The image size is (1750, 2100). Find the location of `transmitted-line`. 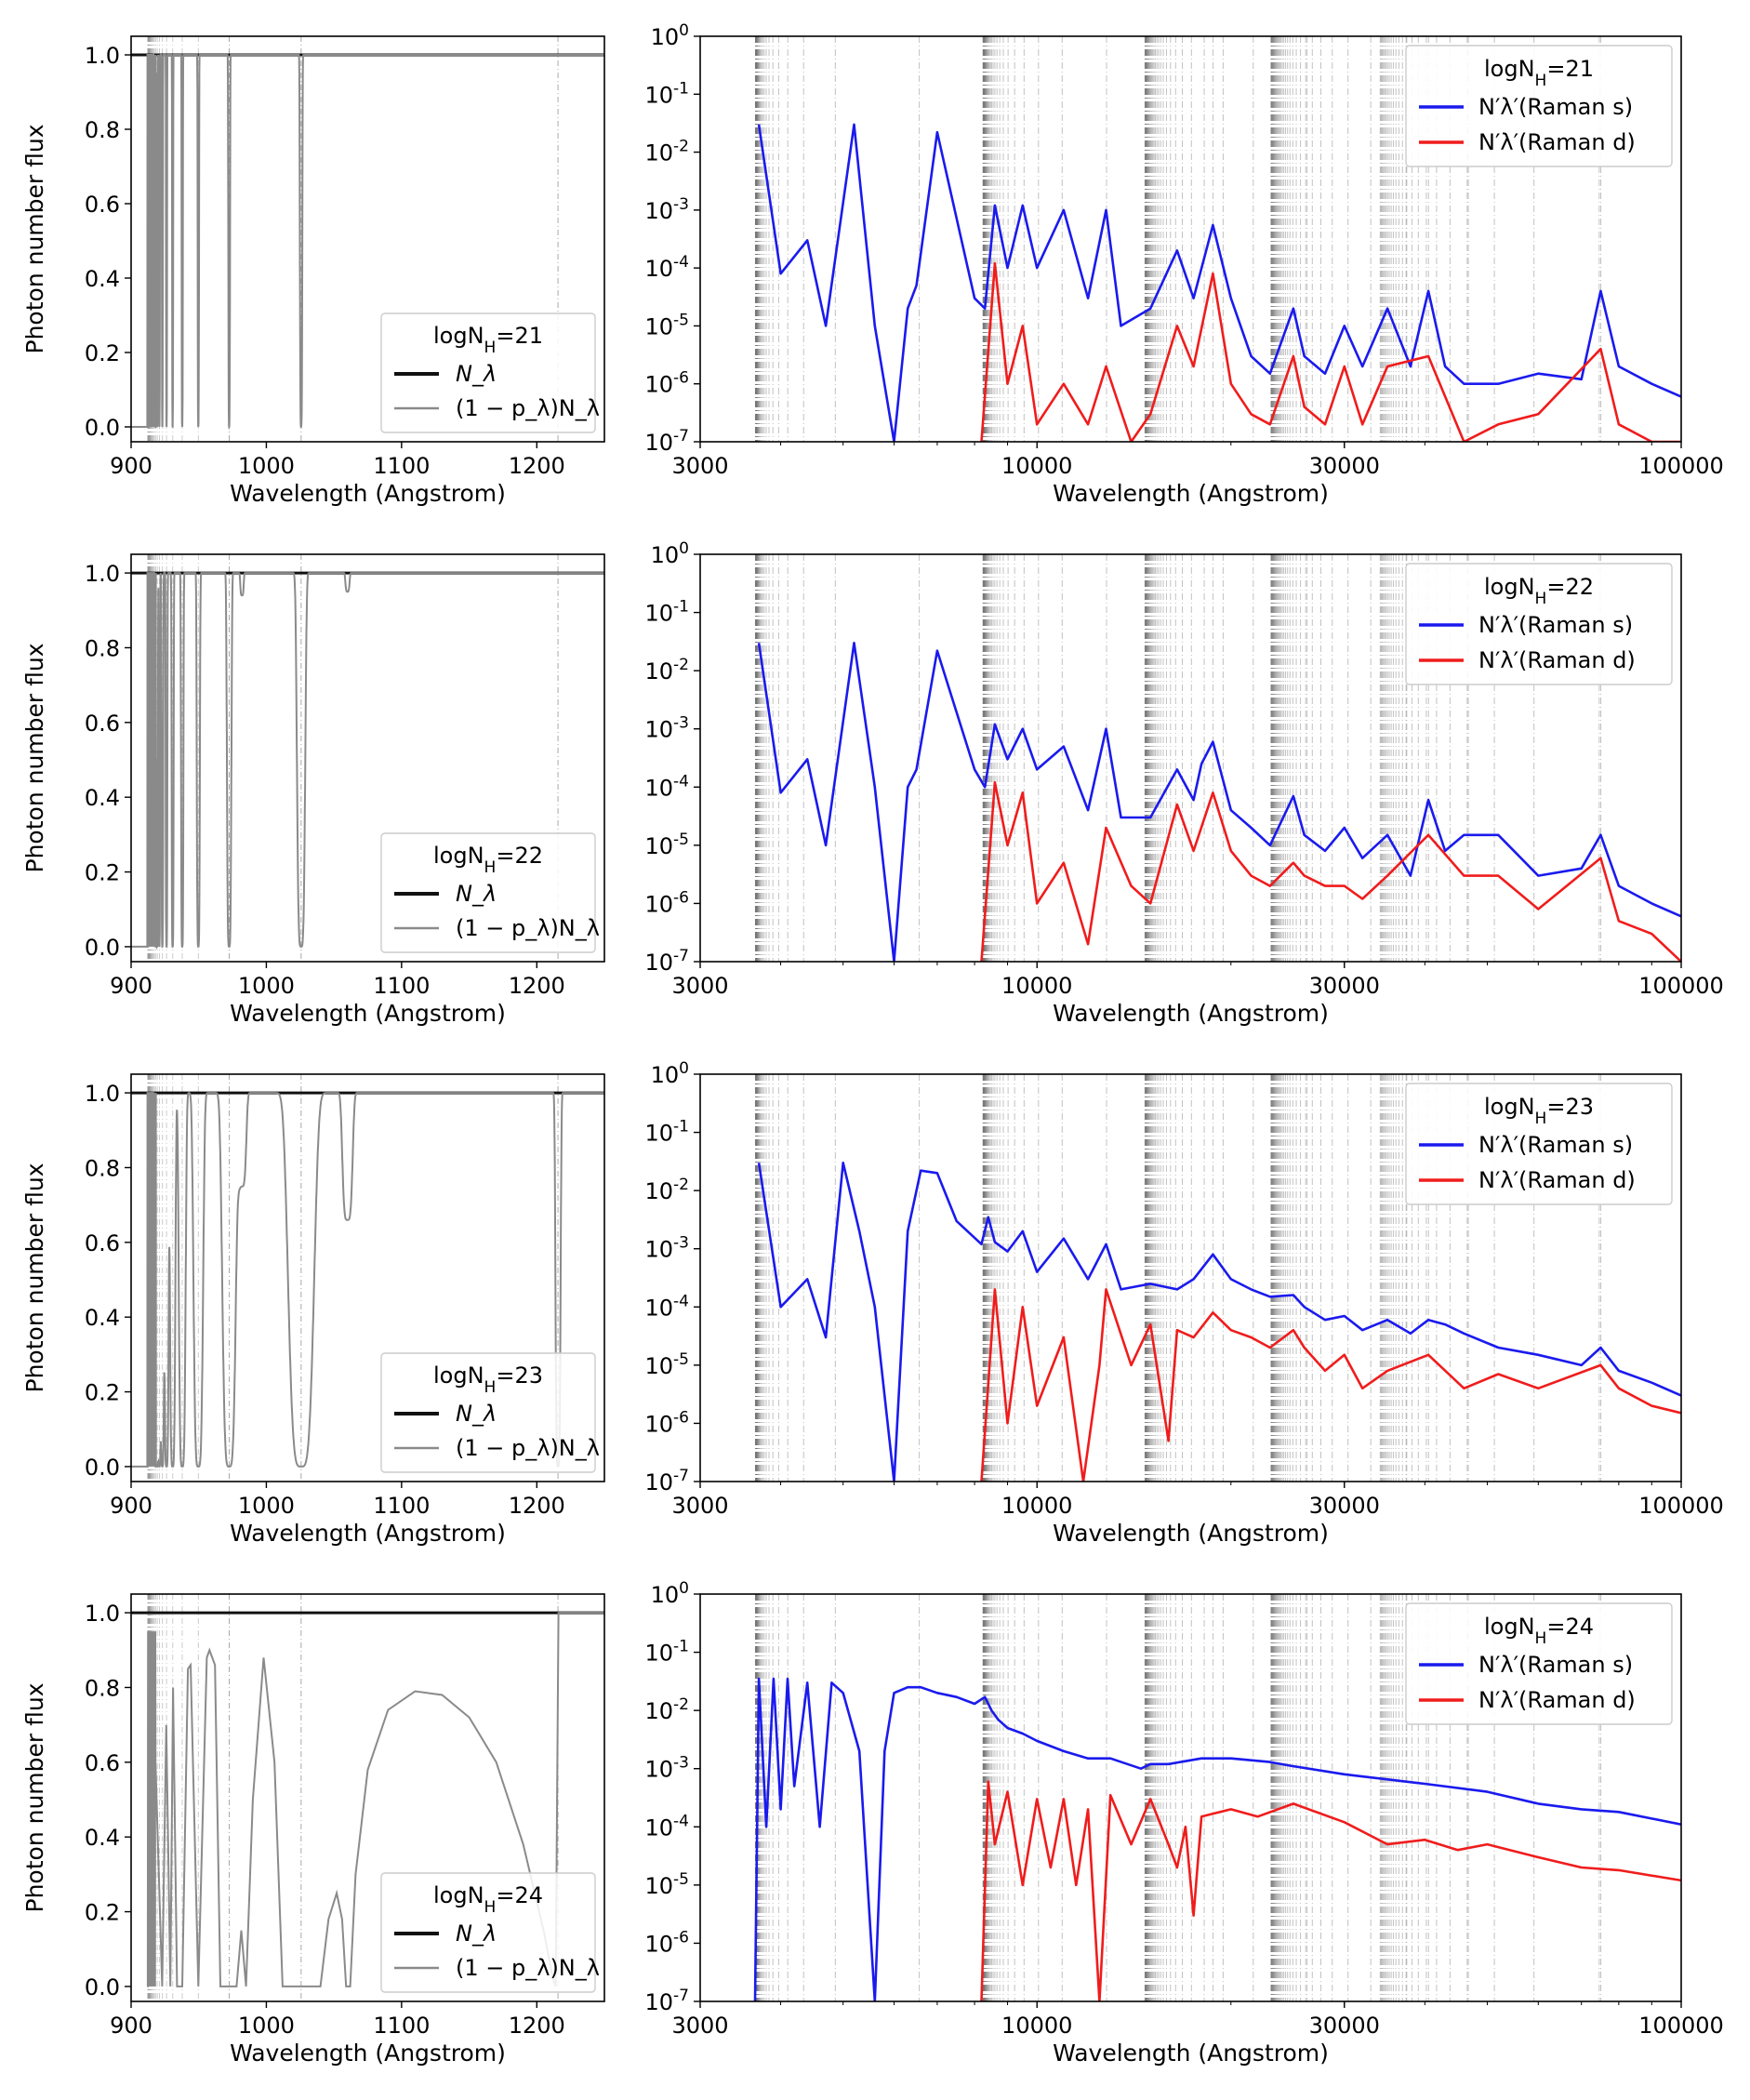

transmitted-line is located at coordinates (367, 1280).